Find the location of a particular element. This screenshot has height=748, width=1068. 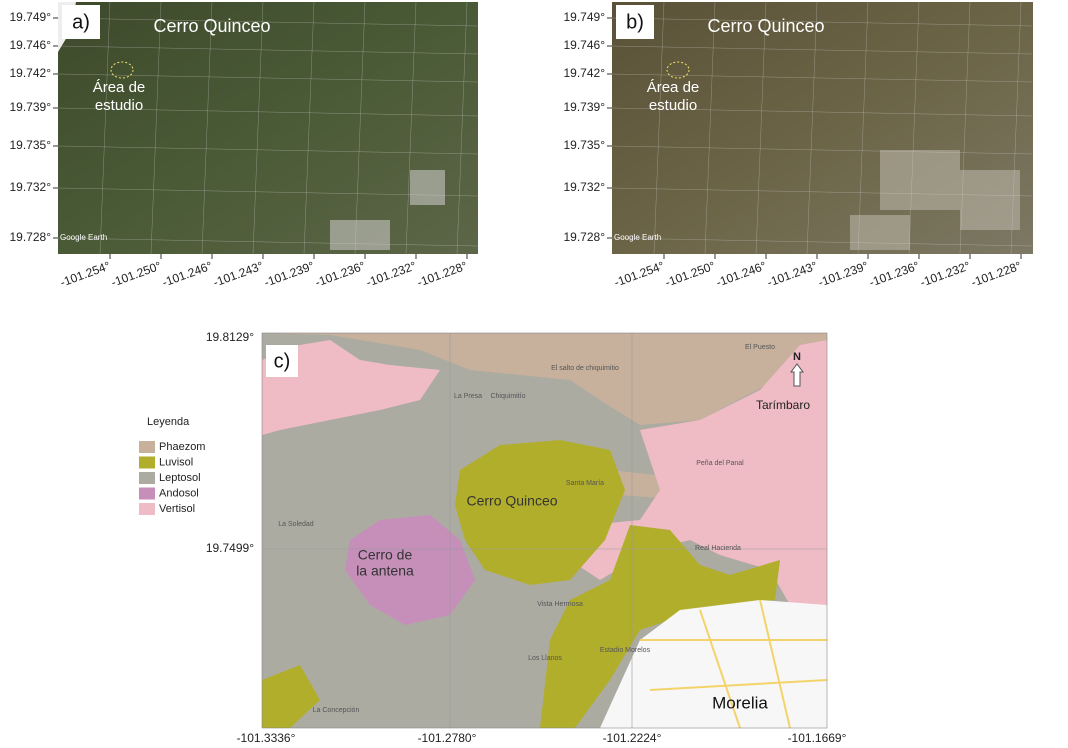

place-label: Morelia is located at coordinates (740, 702).